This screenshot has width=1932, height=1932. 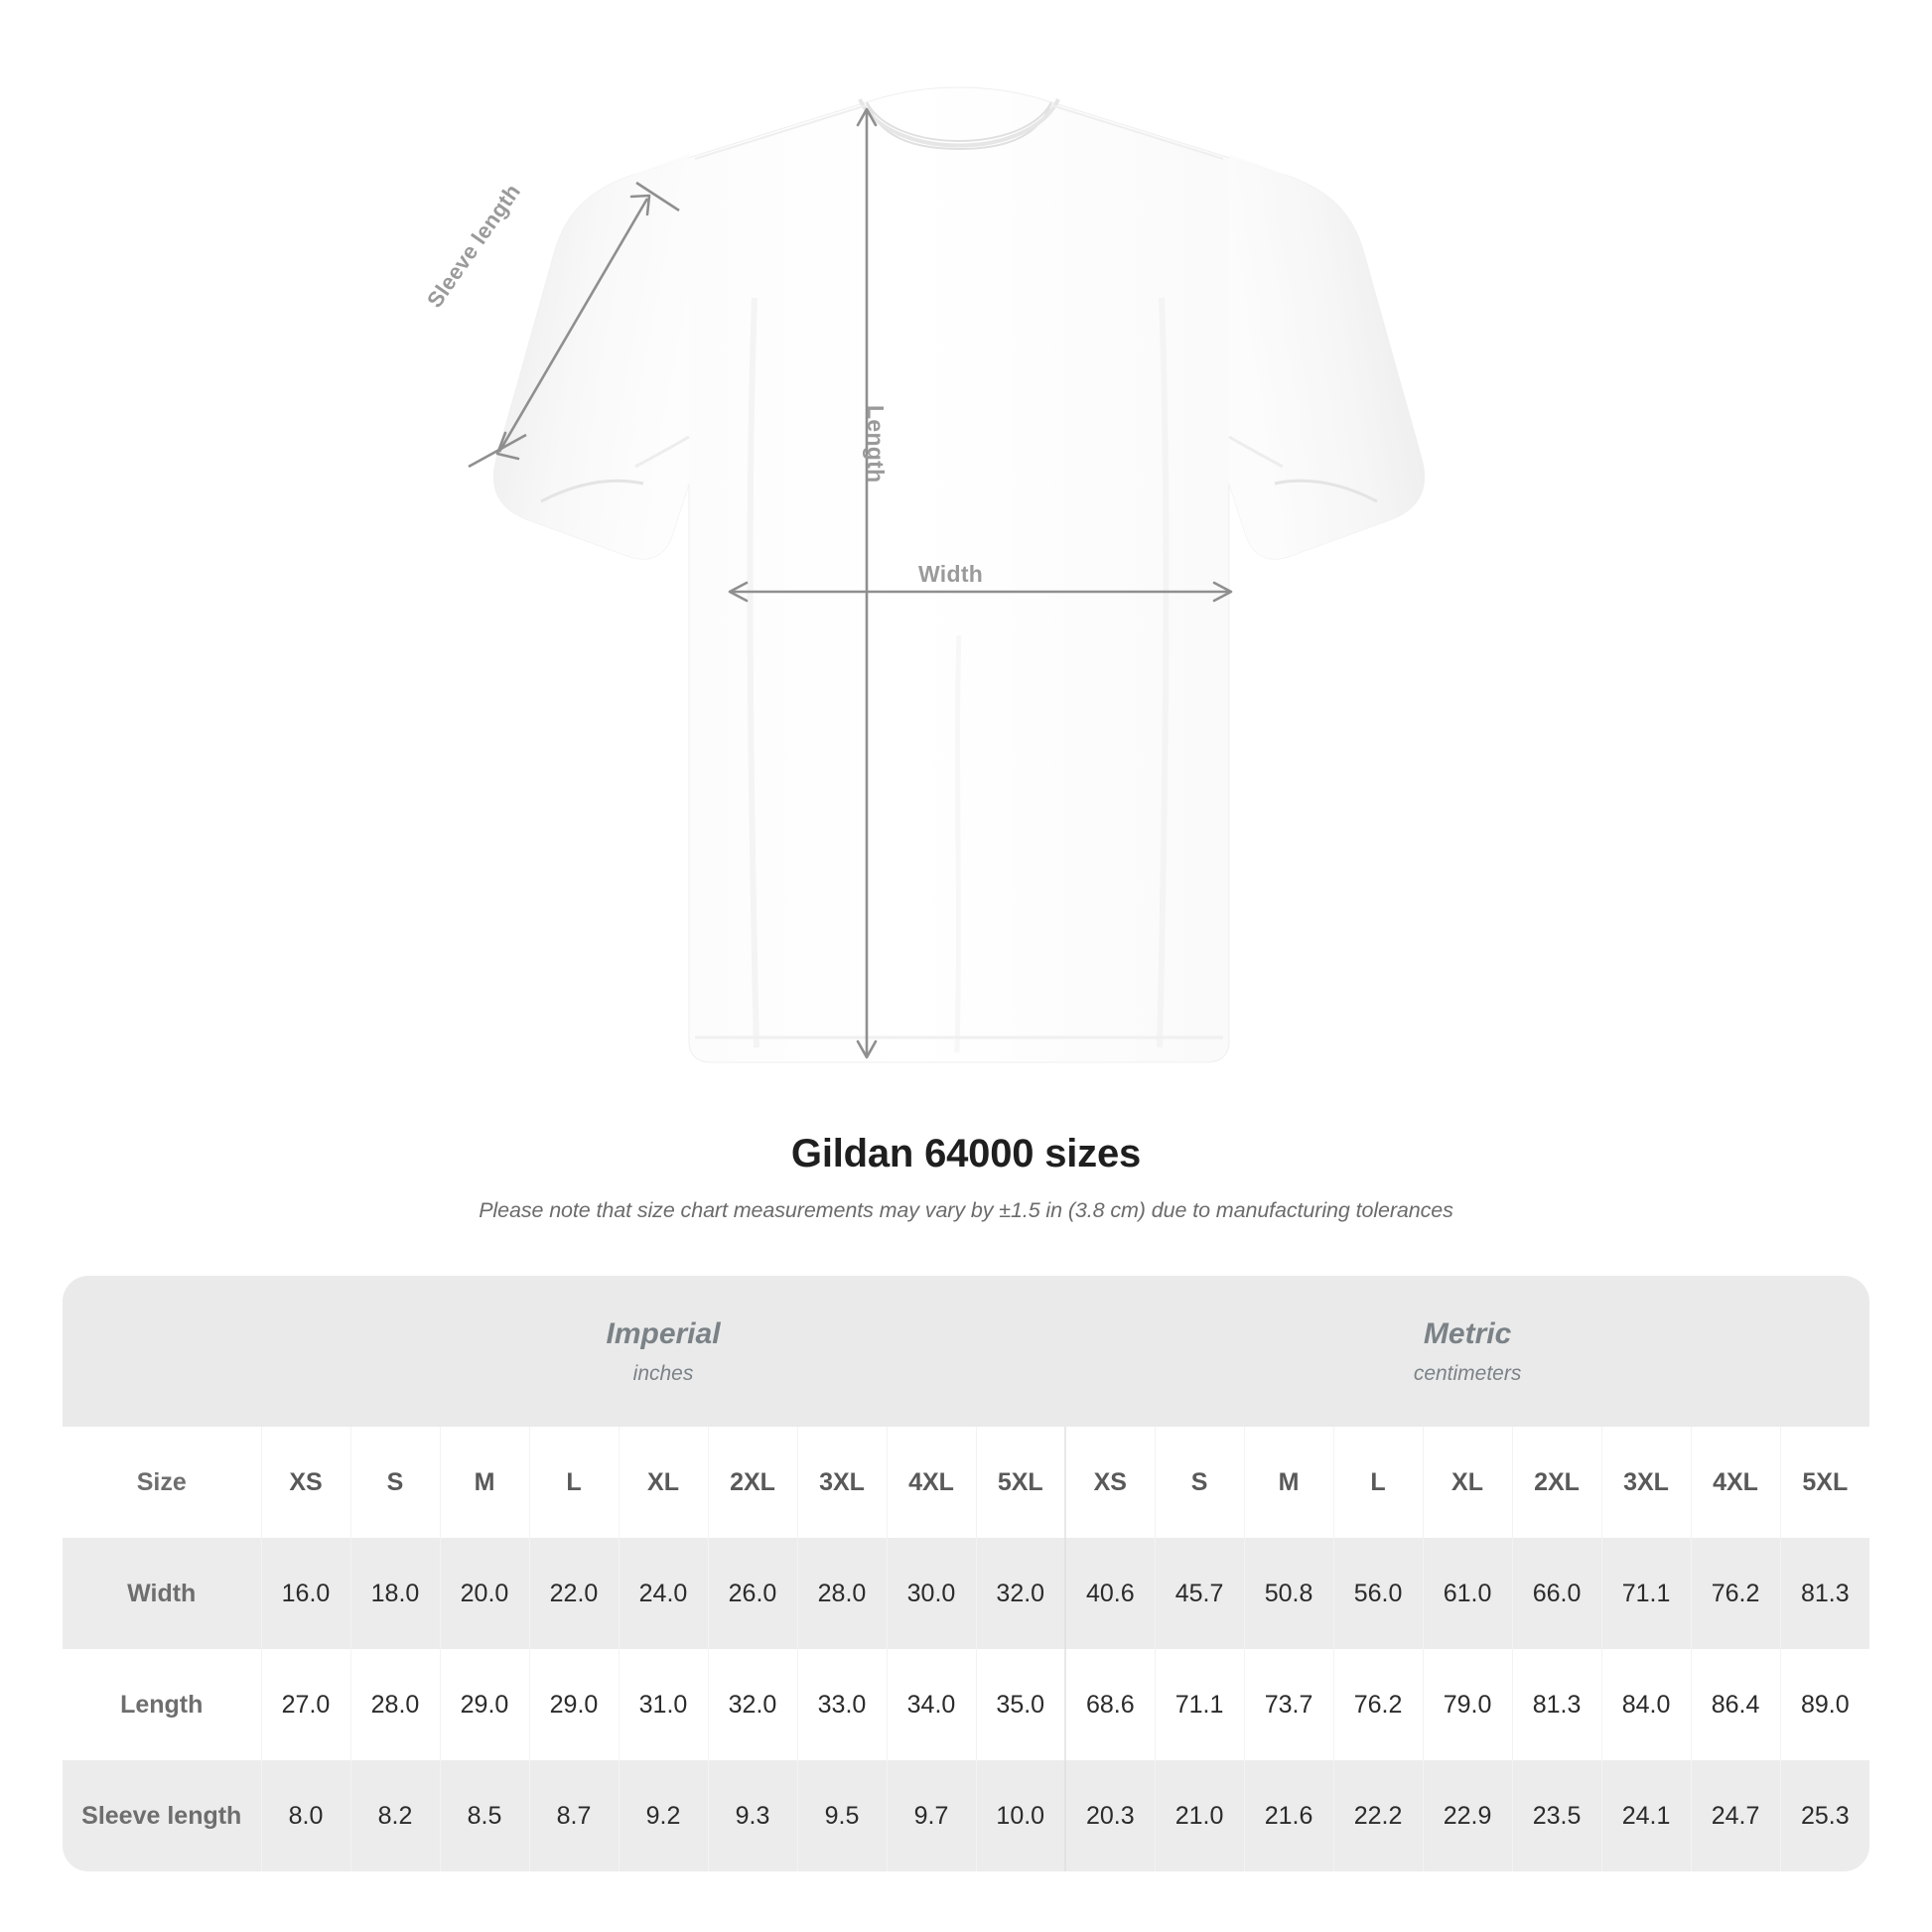 I want to click on table-cell: 73.7, so click(x=1289, y=1705).